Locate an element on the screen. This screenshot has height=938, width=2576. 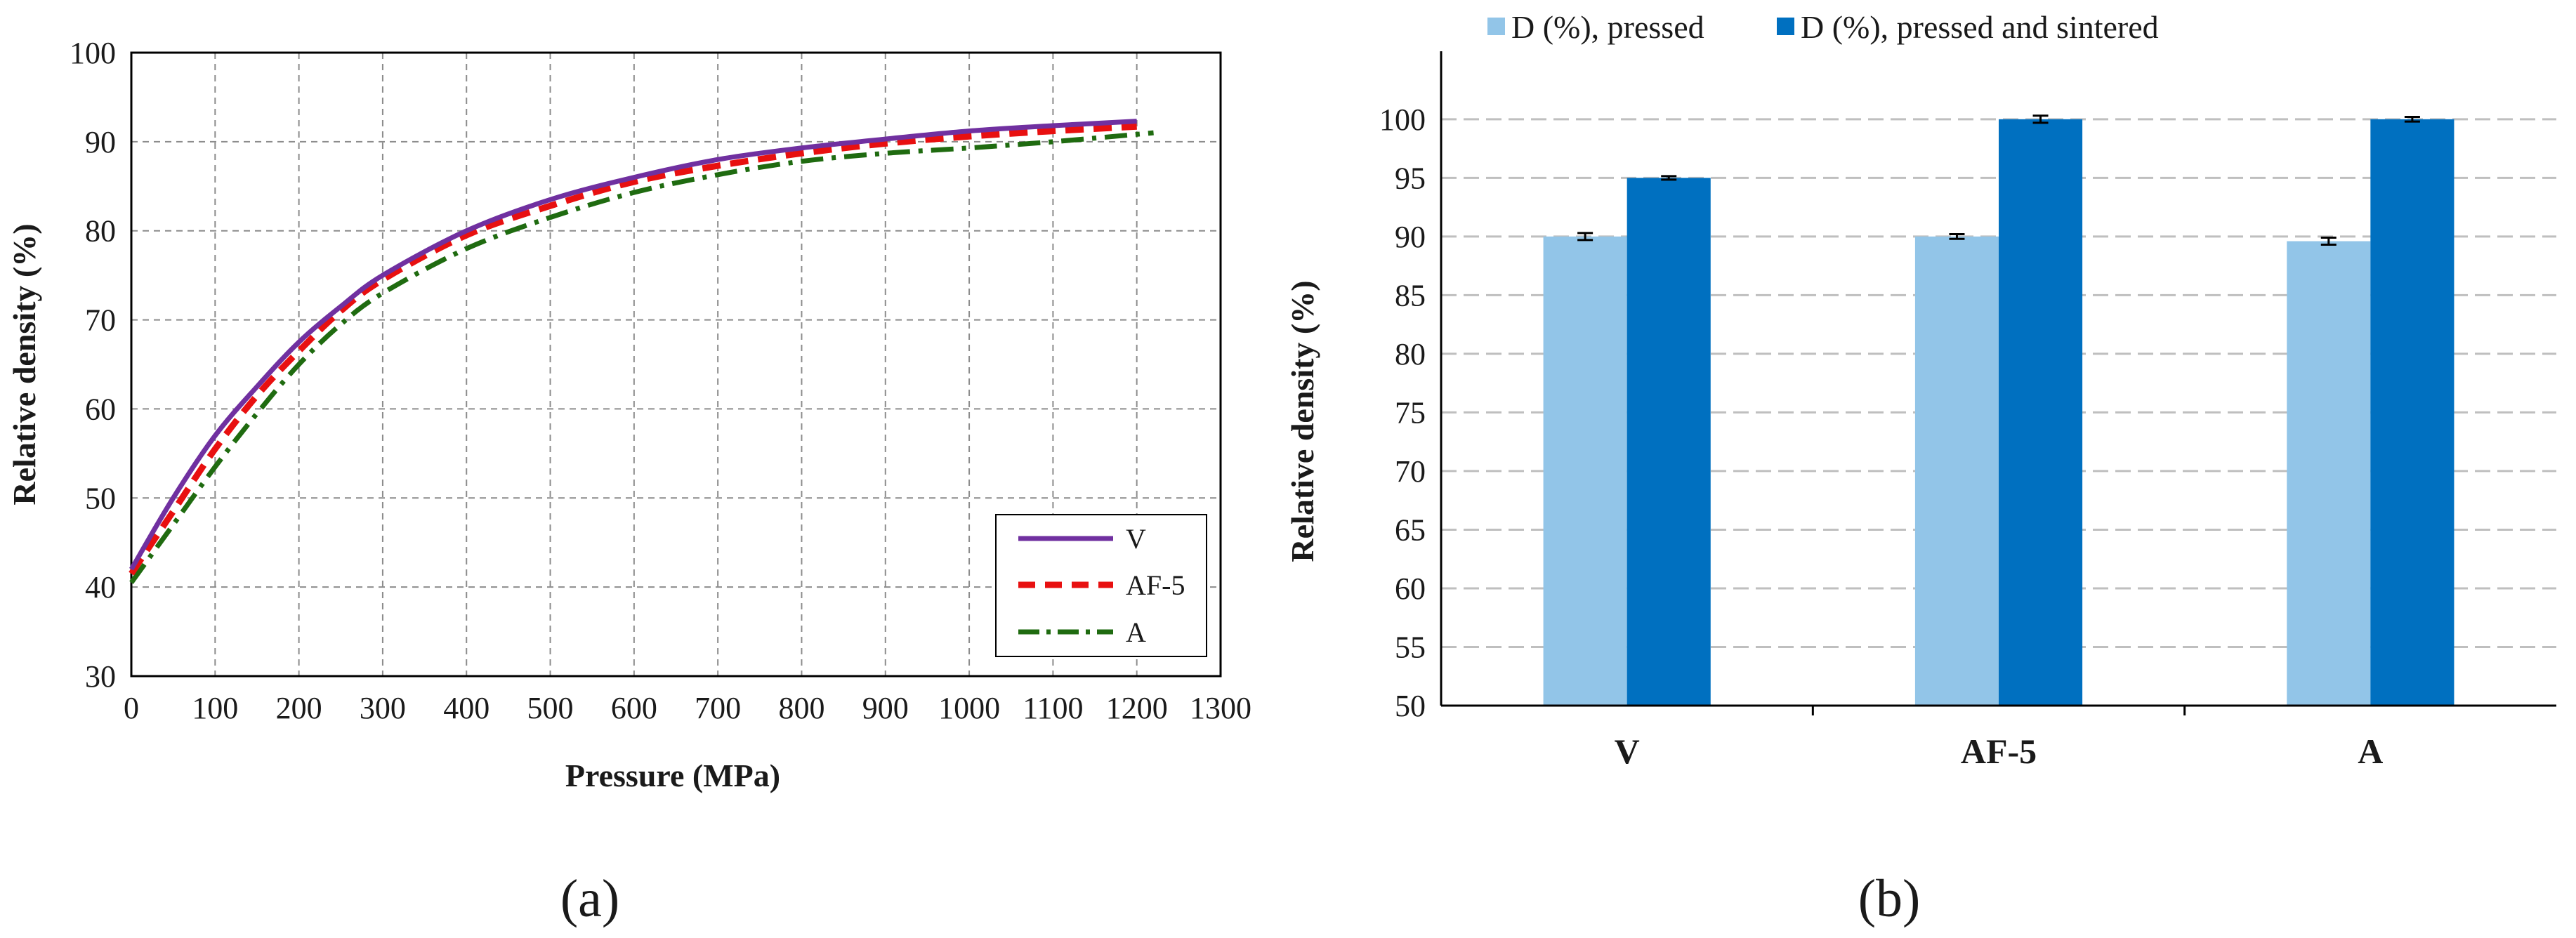
bar-v-pressed is located at coordinates (1585, 471).